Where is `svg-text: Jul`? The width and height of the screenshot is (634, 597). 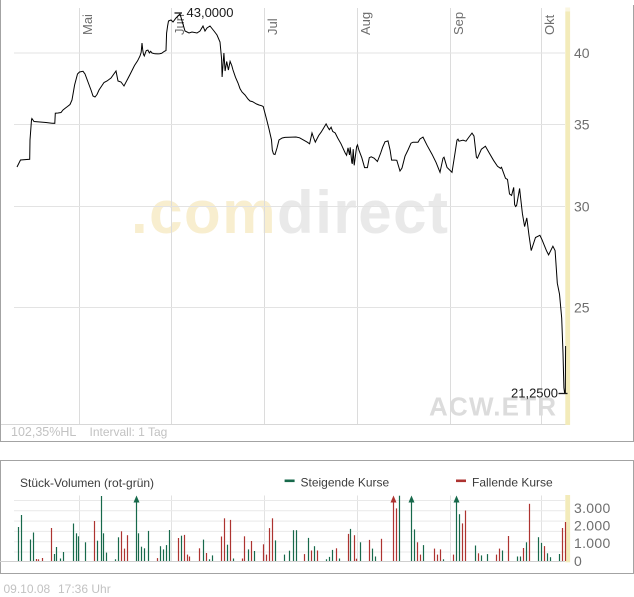
svg-text: Jul is located at coordinates (272, 26).